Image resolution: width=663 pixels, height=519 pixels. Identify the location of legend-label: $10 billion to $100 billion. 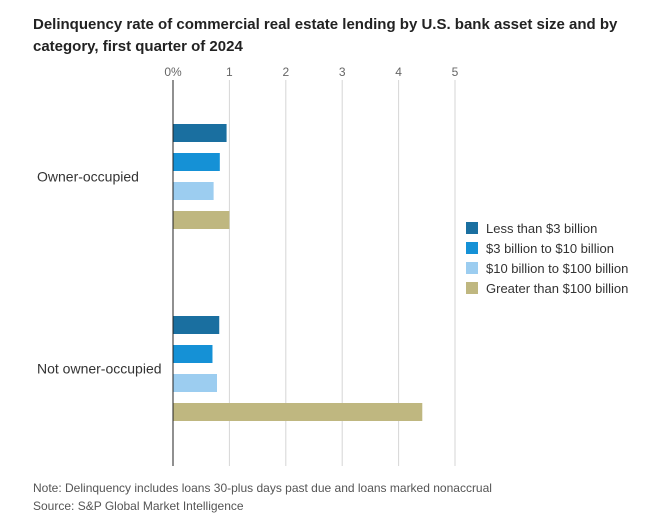
(557, 268).